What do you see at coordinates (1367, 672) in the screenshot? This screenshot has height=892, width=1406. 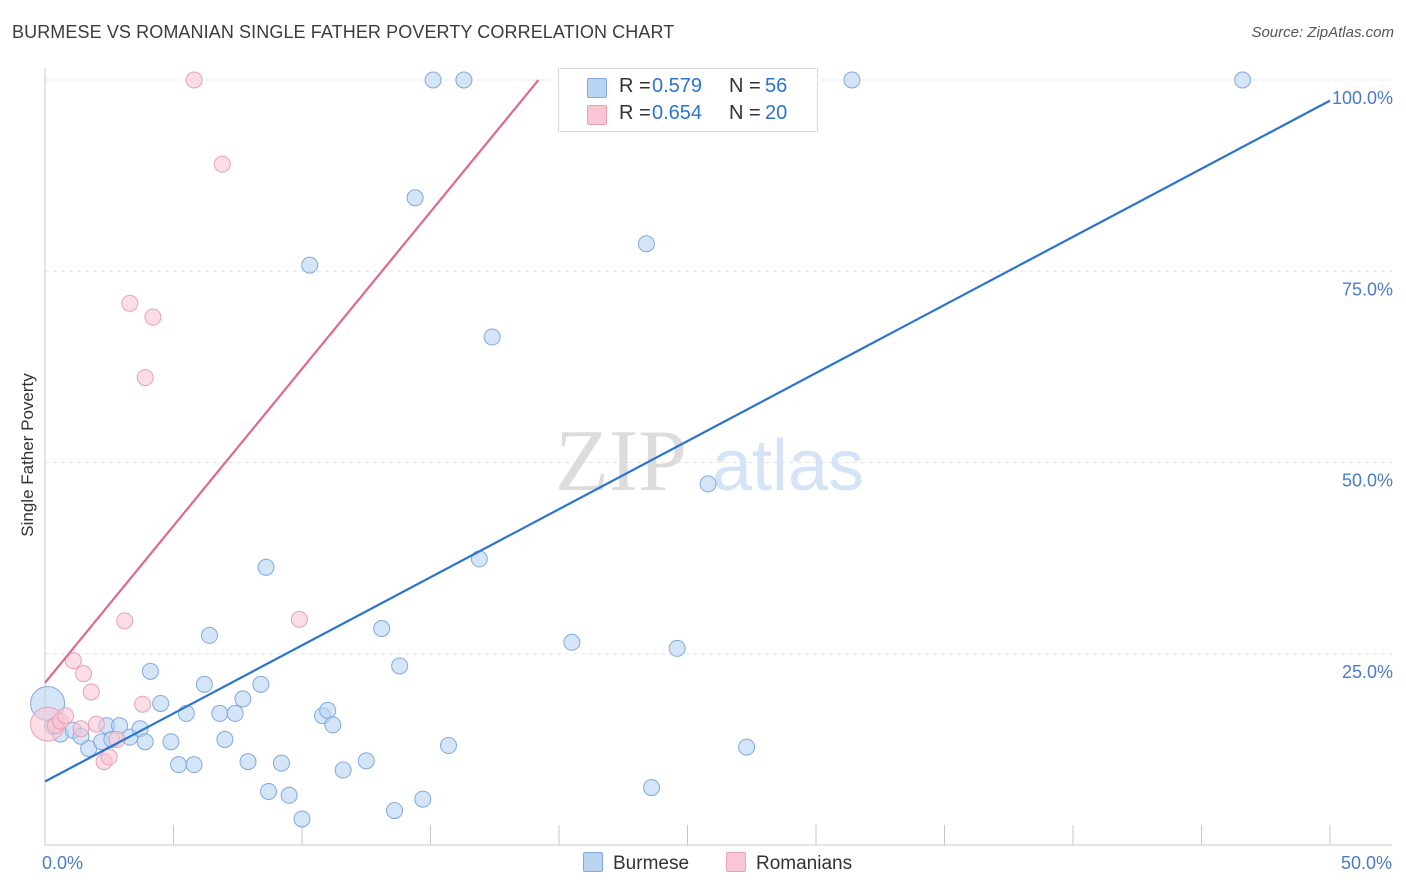 I see `y-tick-label: 25.0%` at bounding box center [1367, 672].